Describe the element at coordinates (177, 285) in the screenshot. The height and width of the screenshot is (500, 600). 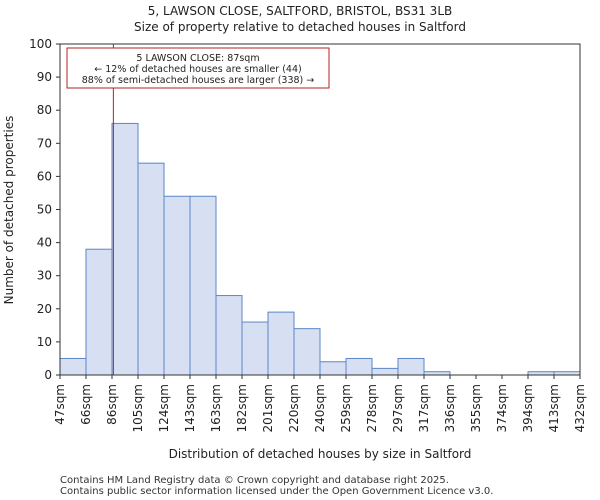
I see `bar-124sqm` at that location.